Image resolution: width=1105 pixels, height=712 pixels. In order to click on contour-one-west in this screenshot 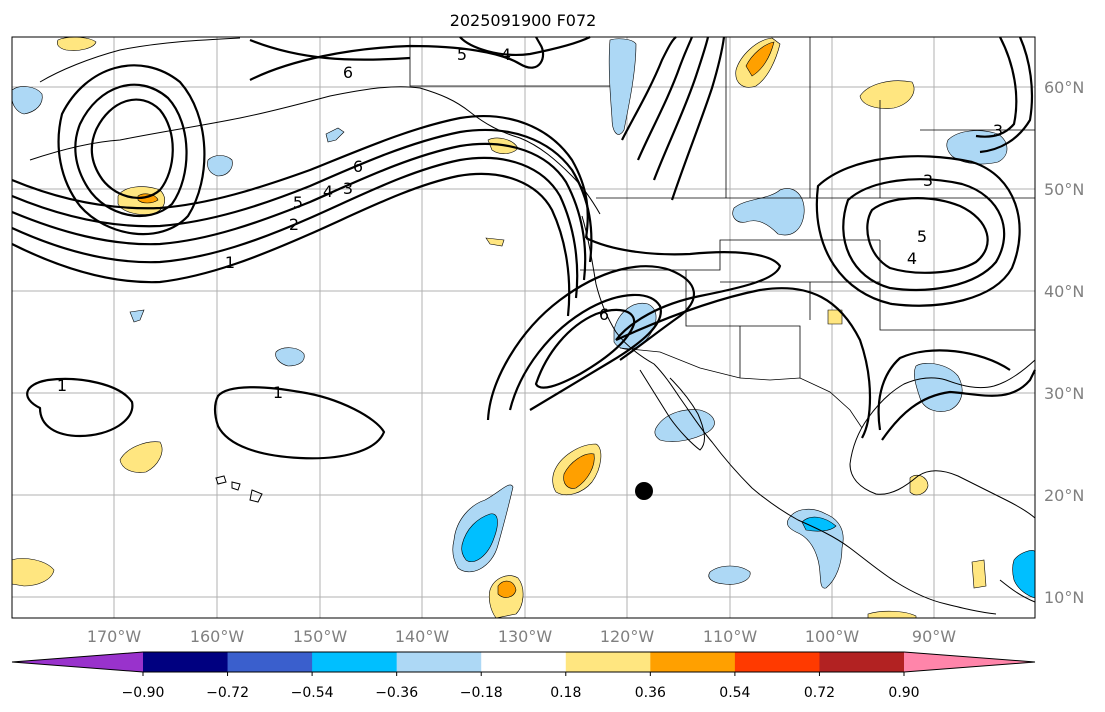, I will do `click(80, 407)`.